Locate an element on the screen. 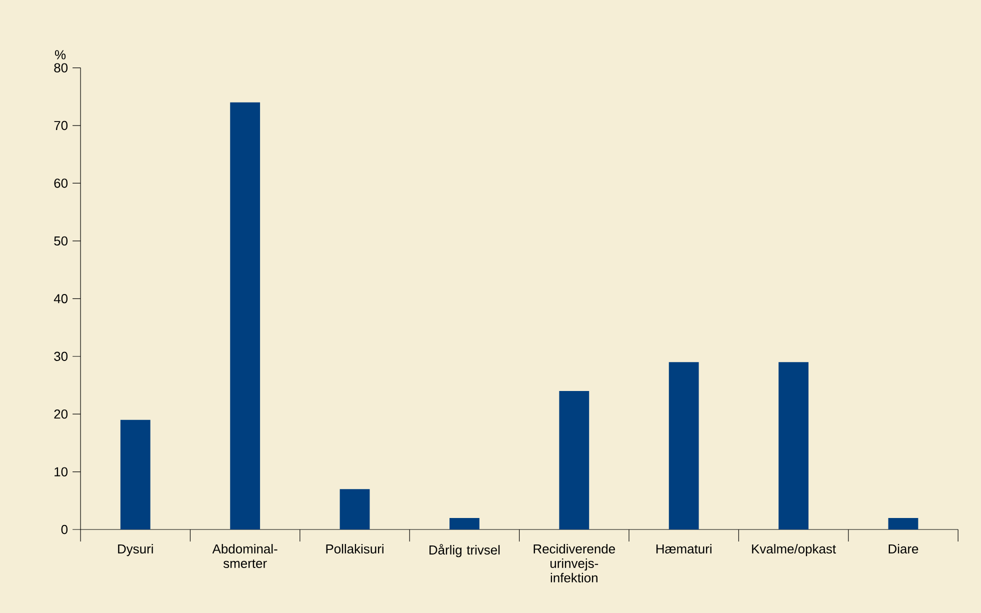 This screenshot has width=981, height=613. y-tick-label: 60 is located at coordinates (61, 183).